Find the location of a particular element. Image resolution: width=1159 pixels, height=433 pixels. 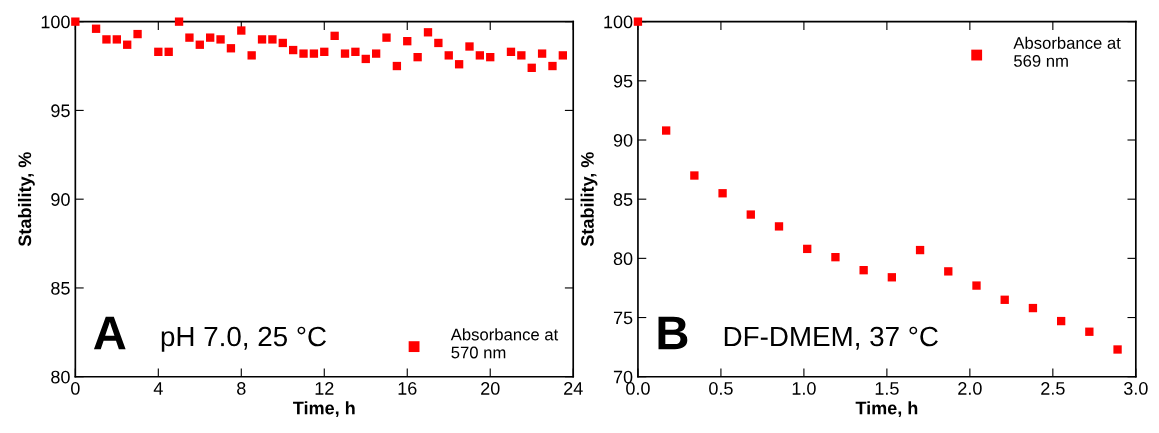

annotation: B is located at coordinates (673, 333).